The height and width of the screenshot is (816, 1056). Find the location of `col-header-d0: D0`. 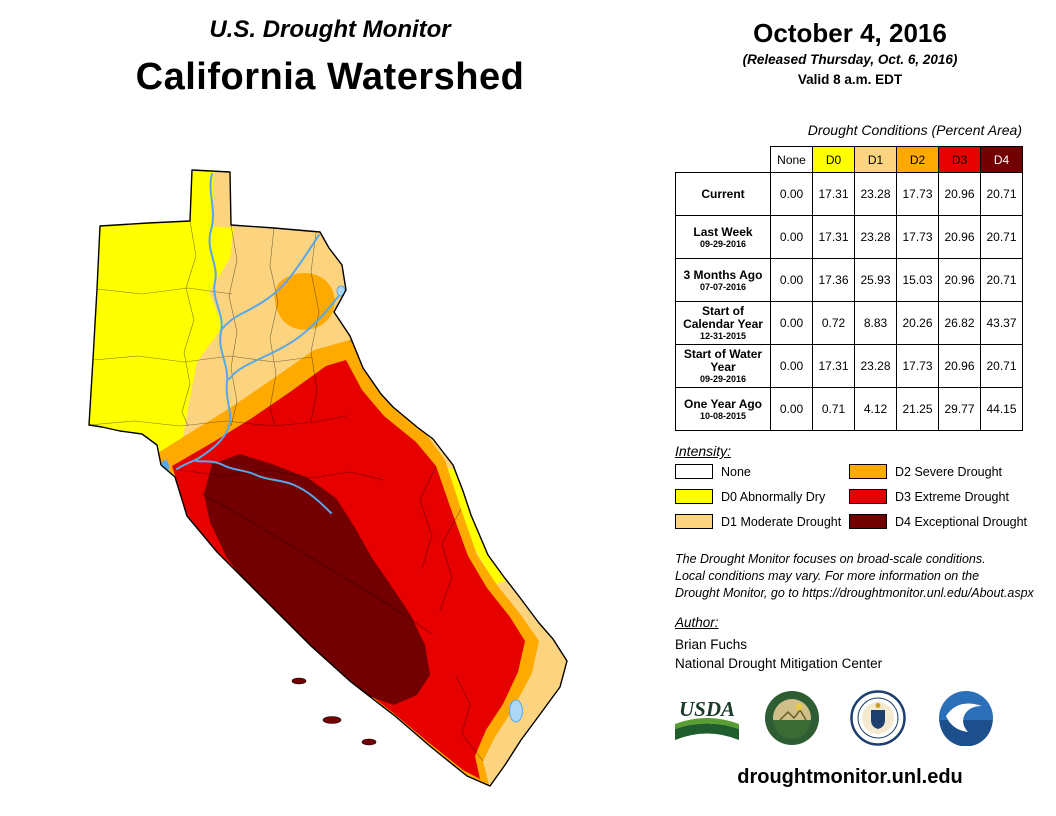

col-header-d0: D0 is located at coordinates (833, 159).